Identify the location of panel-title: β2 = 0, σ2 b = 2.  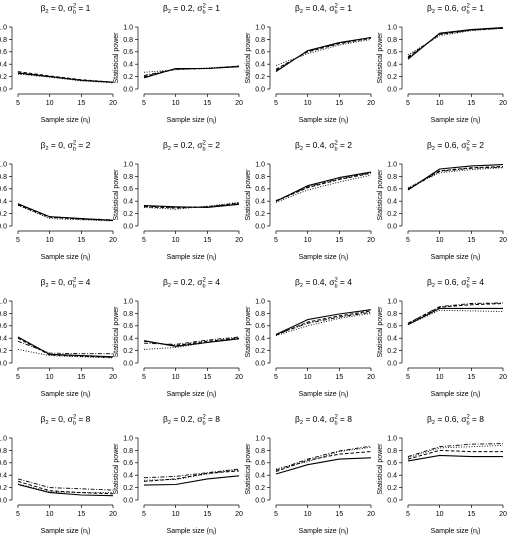
(66, 146).